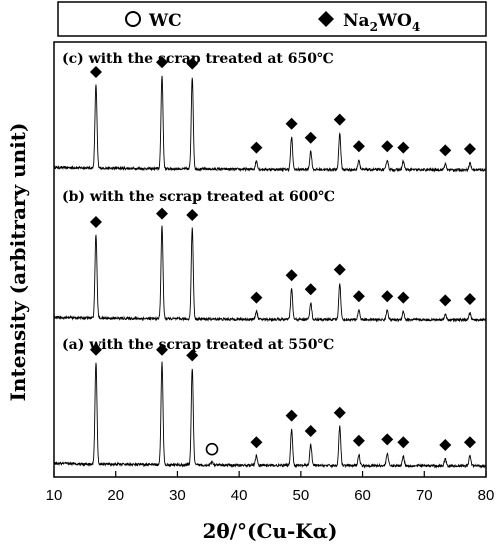 The image size is (498, 550). Describe the element at coordinates (272, 19) in the screenshot. I see `legend-box` at that location.